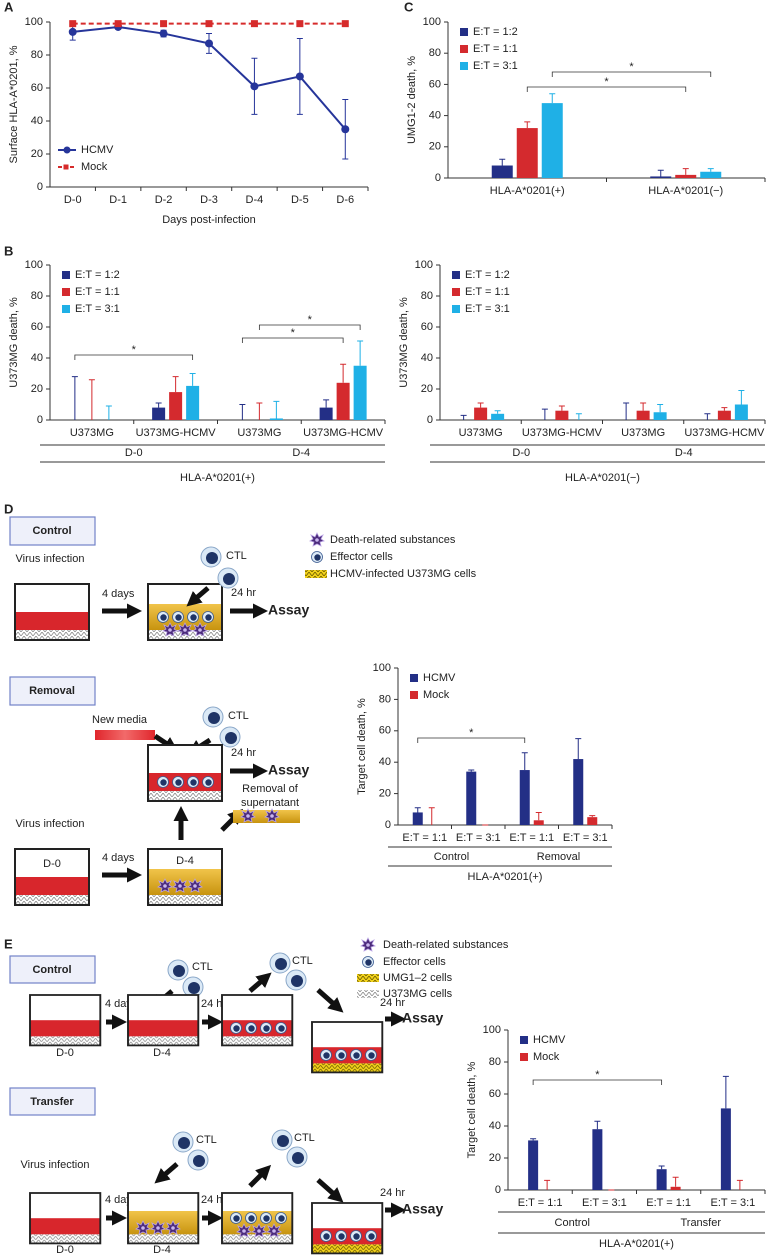 The image size is (770, 1256). What do you see at coordinates (209, 220) in the screenshot?
I see `x-axis-label: Days post-infection` at bounding box center [209, 220].